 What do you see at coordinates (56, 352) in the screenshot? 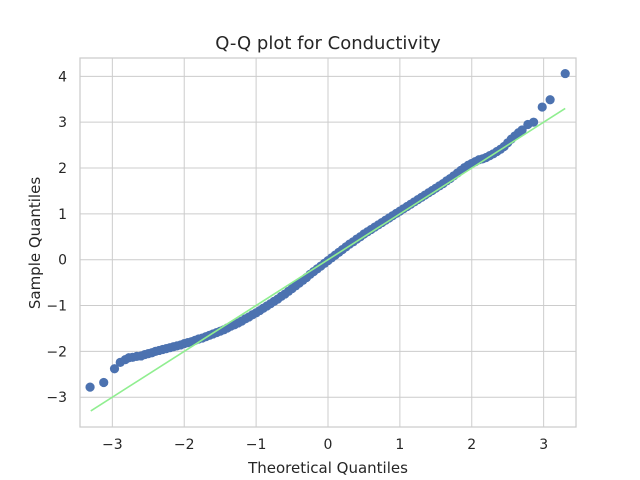
I see `y-tick-label: −2` at bounding box center [56, 352].